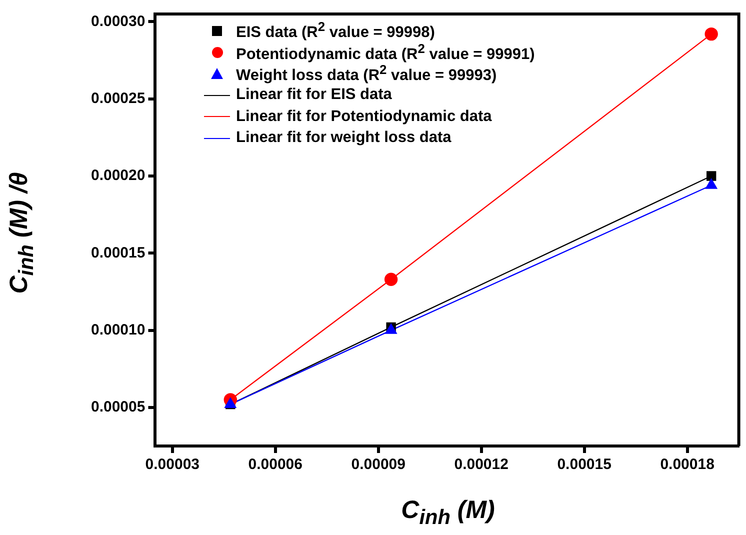 This screenshot has width=746, height=535. I want to click on x-tick-label: 0.00009, so click(378, 465).